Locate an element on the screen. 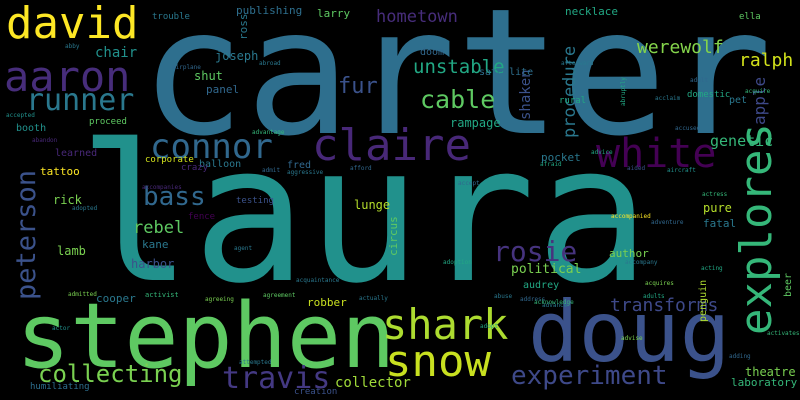 The width and height of the screenshot is (800, 400). word-robber: robber is located at coordinates (327, 302).